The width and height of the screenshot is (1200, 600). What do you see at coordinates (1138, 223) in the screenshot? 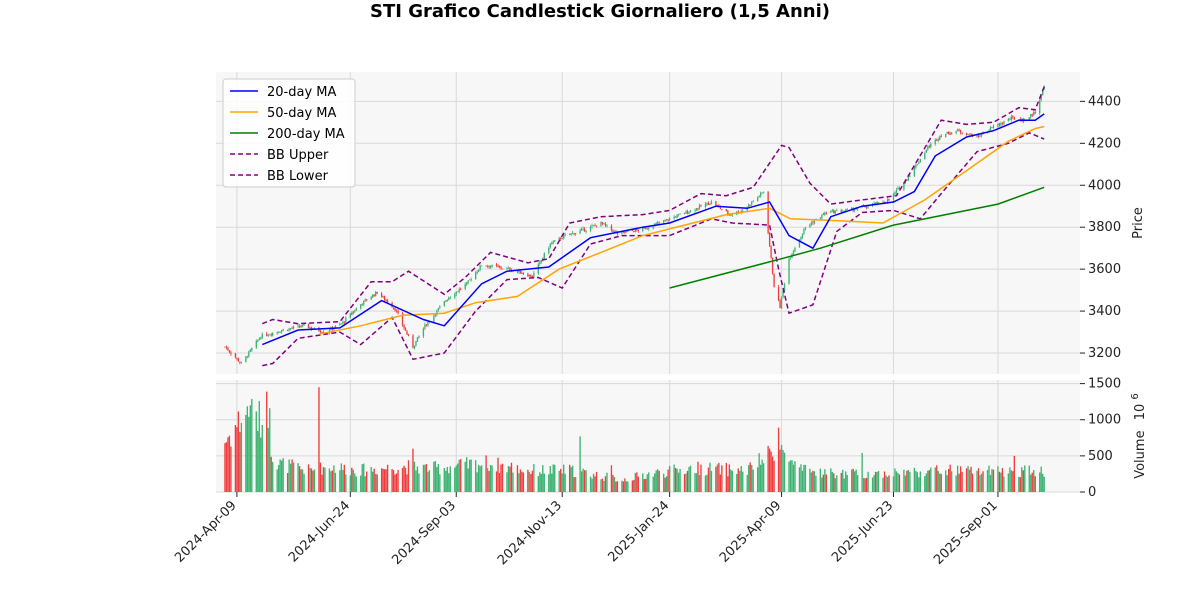
I see `price-axis-title: Price` at bounding box center [1138, 223].